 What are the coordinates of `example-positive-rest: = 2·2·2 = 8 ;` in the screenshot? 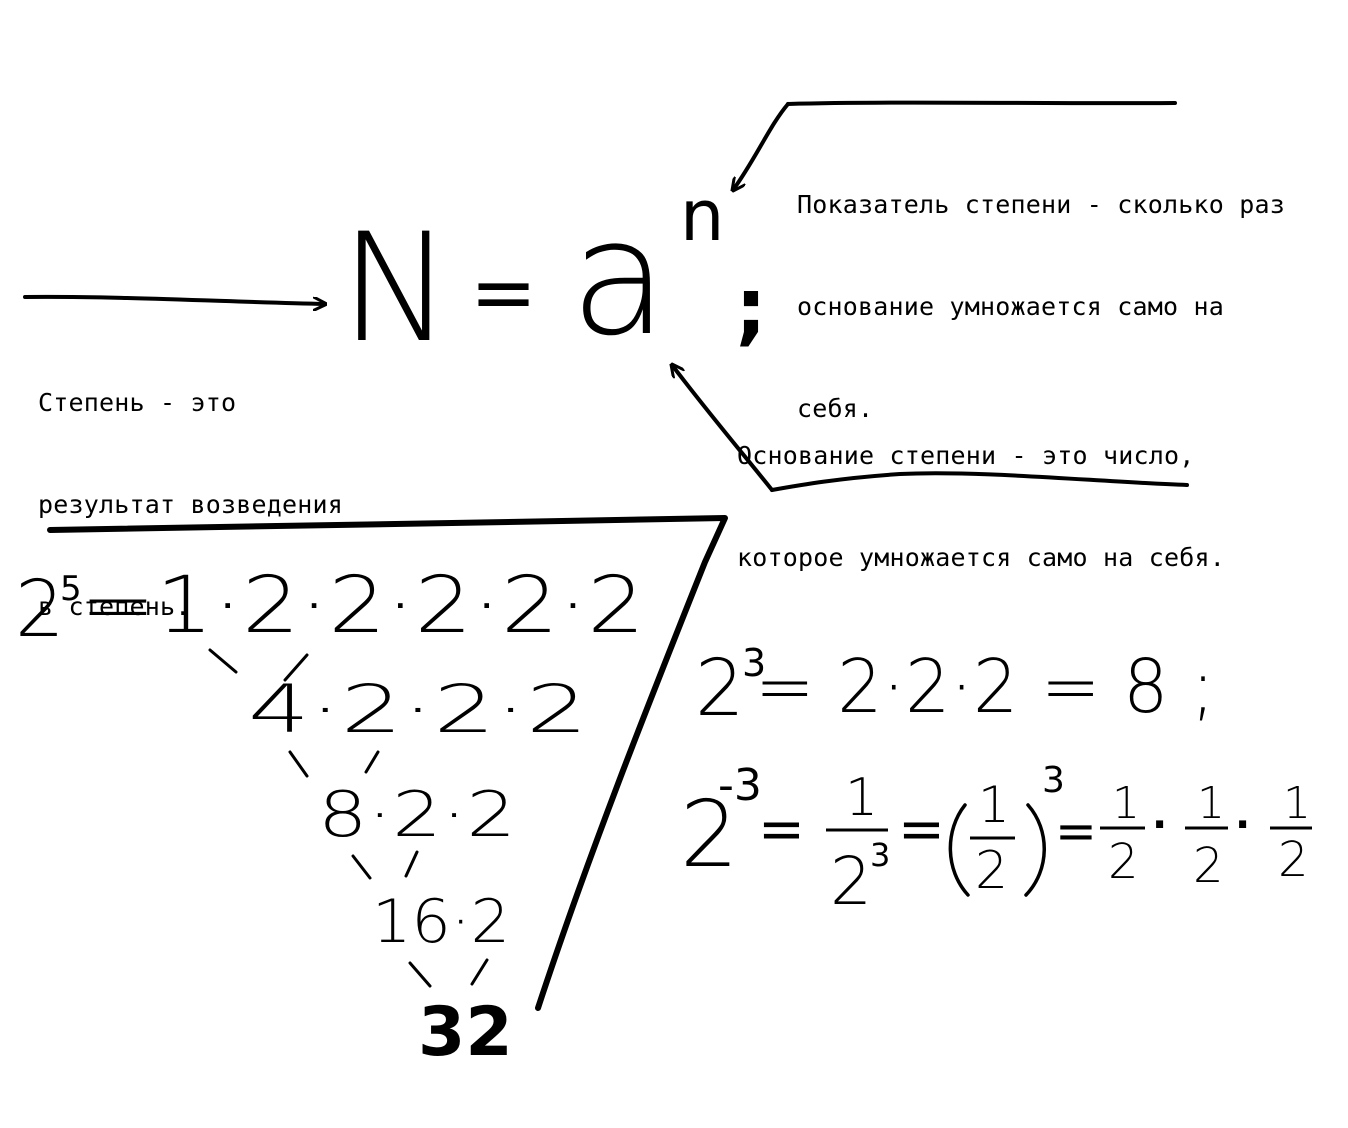 It's located at (985, 687).